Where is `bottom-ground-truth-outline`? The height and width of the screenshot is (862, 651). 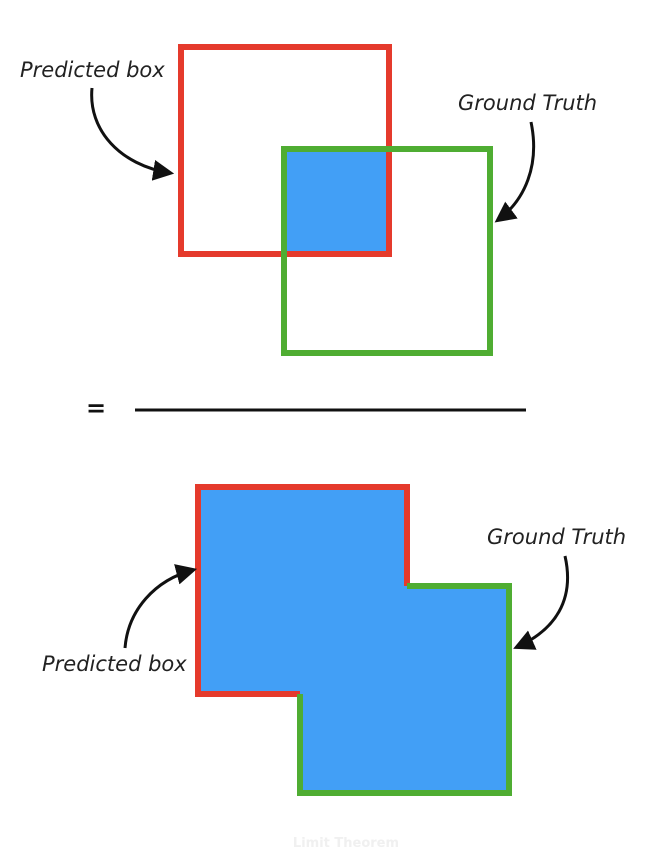 bottom-ground-truth-outline is located at coordinates (404, 689).